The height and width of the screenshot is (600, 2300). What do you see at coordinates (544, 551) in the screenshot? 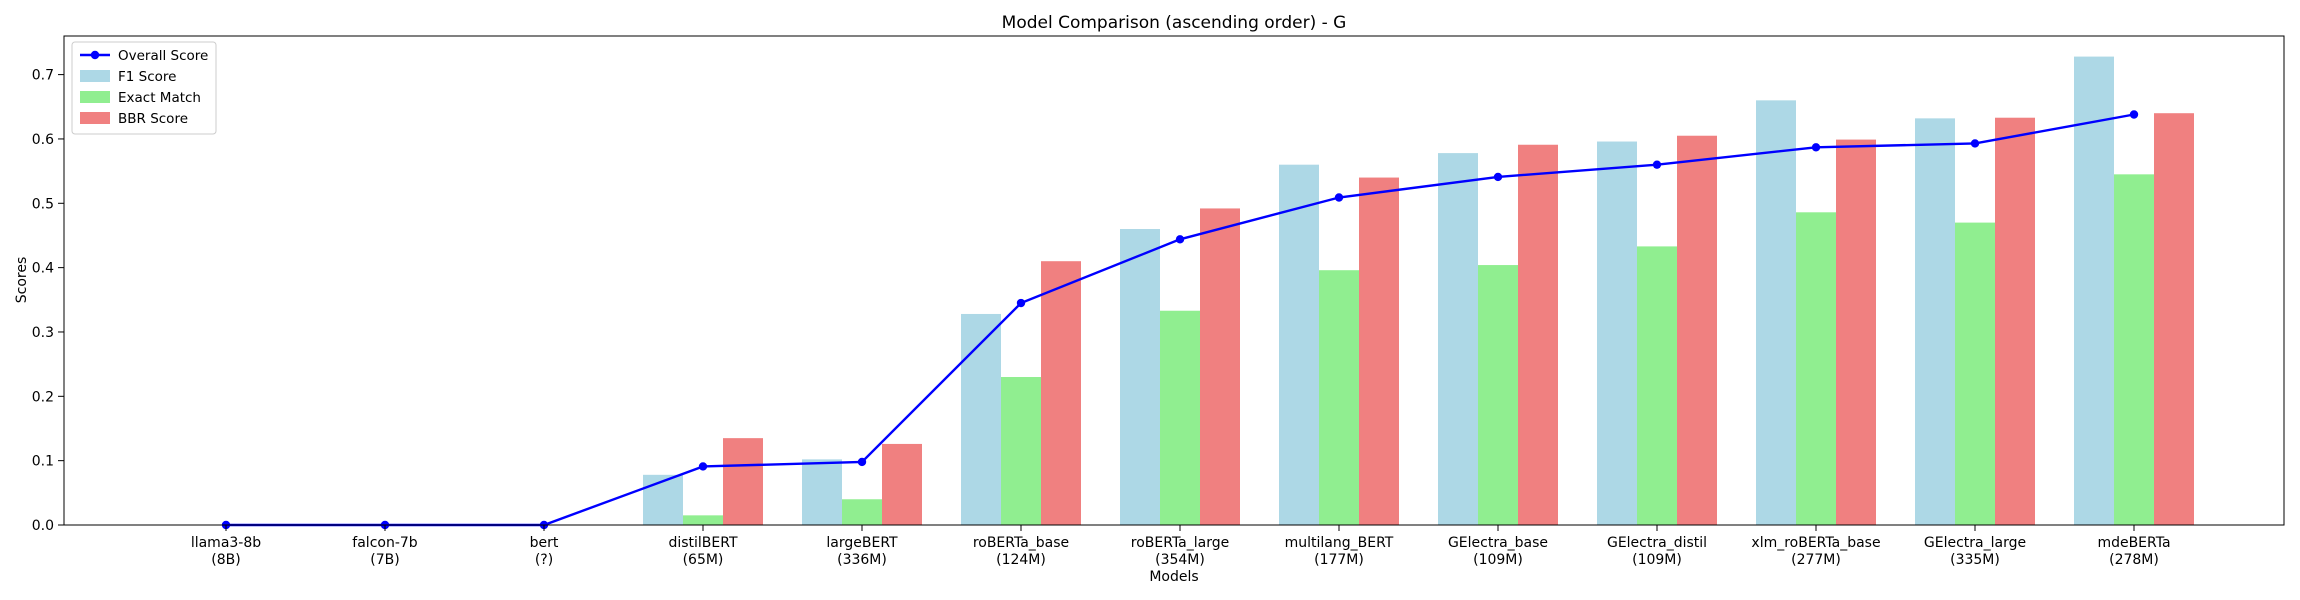
I see `x-tick-label: bert (?)` at bounding box center [544, 551].